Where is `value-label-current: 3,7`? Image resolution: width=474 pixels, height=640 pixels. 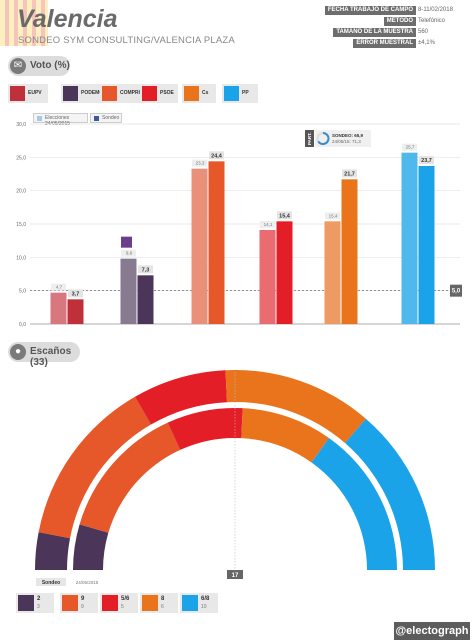
value-label-current: 3,7 is located at coordinates (76, 294).